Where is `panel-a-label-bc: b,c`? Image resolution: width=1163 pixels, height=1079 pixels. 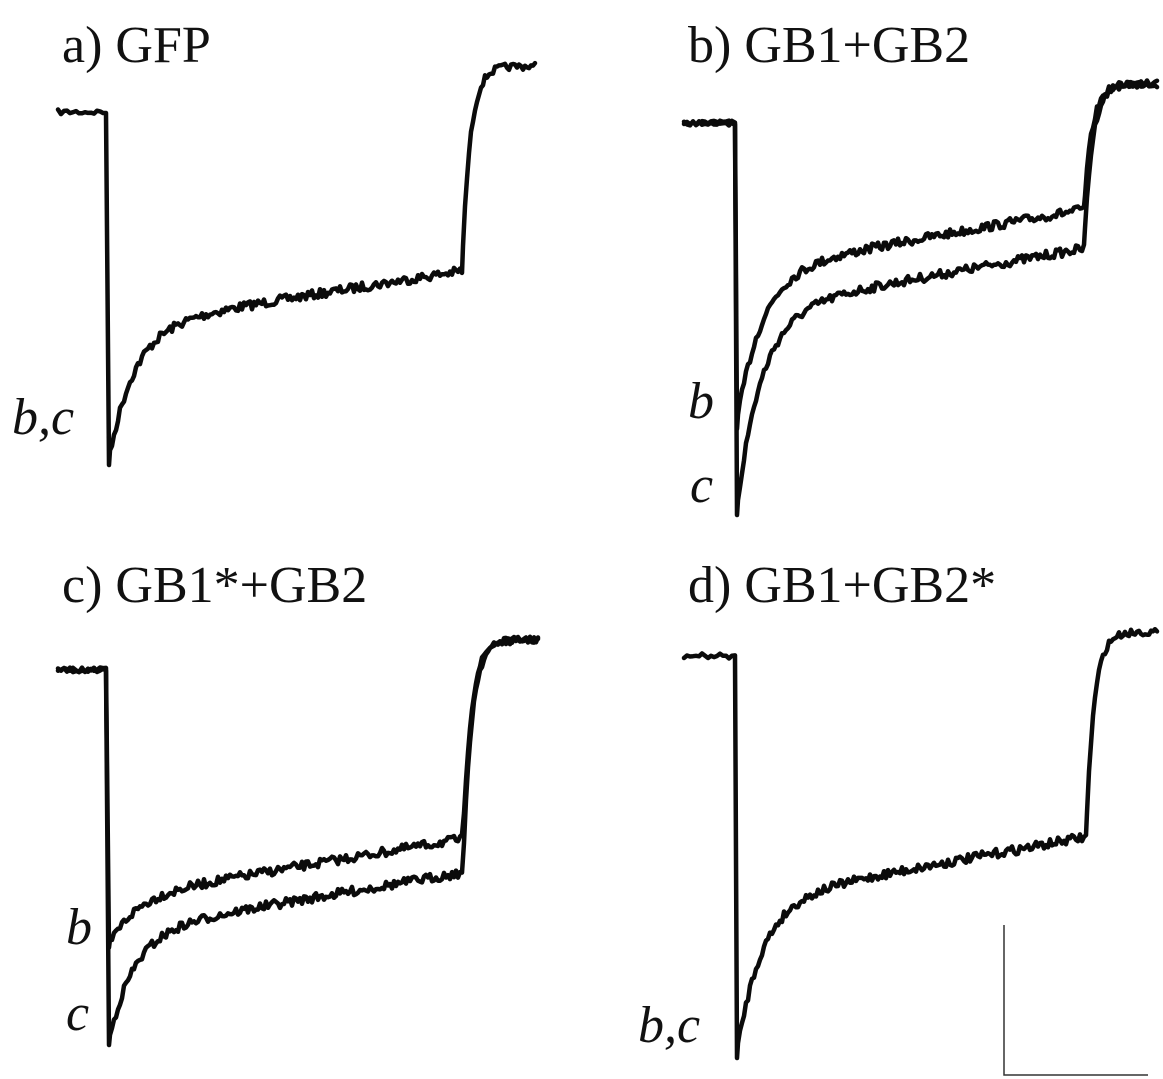 panel-a-label-bc: b,c is located at coordinates (43, 417).